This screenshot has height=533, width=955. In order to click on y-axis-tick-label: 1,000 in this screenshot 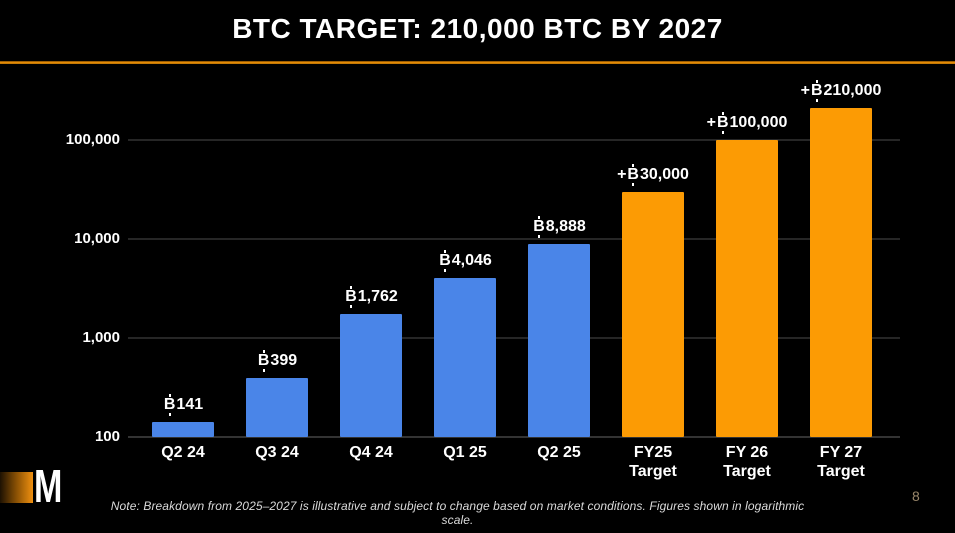, I will do `click(101, 337)`.